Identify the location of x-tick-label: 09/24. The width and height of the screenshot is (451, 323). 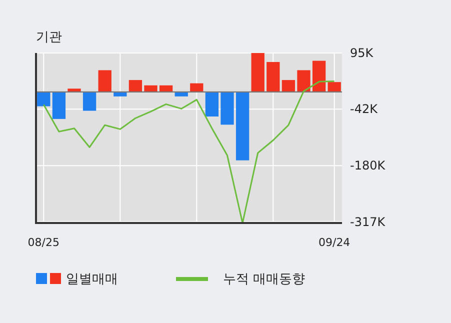
(334, 242).